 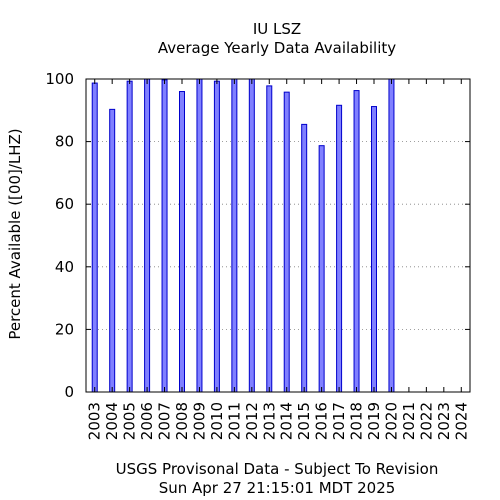 What do you see at coordinates (199, 235) in the screenshot?
I see `bar-2009` at bounding box center [199, 235].